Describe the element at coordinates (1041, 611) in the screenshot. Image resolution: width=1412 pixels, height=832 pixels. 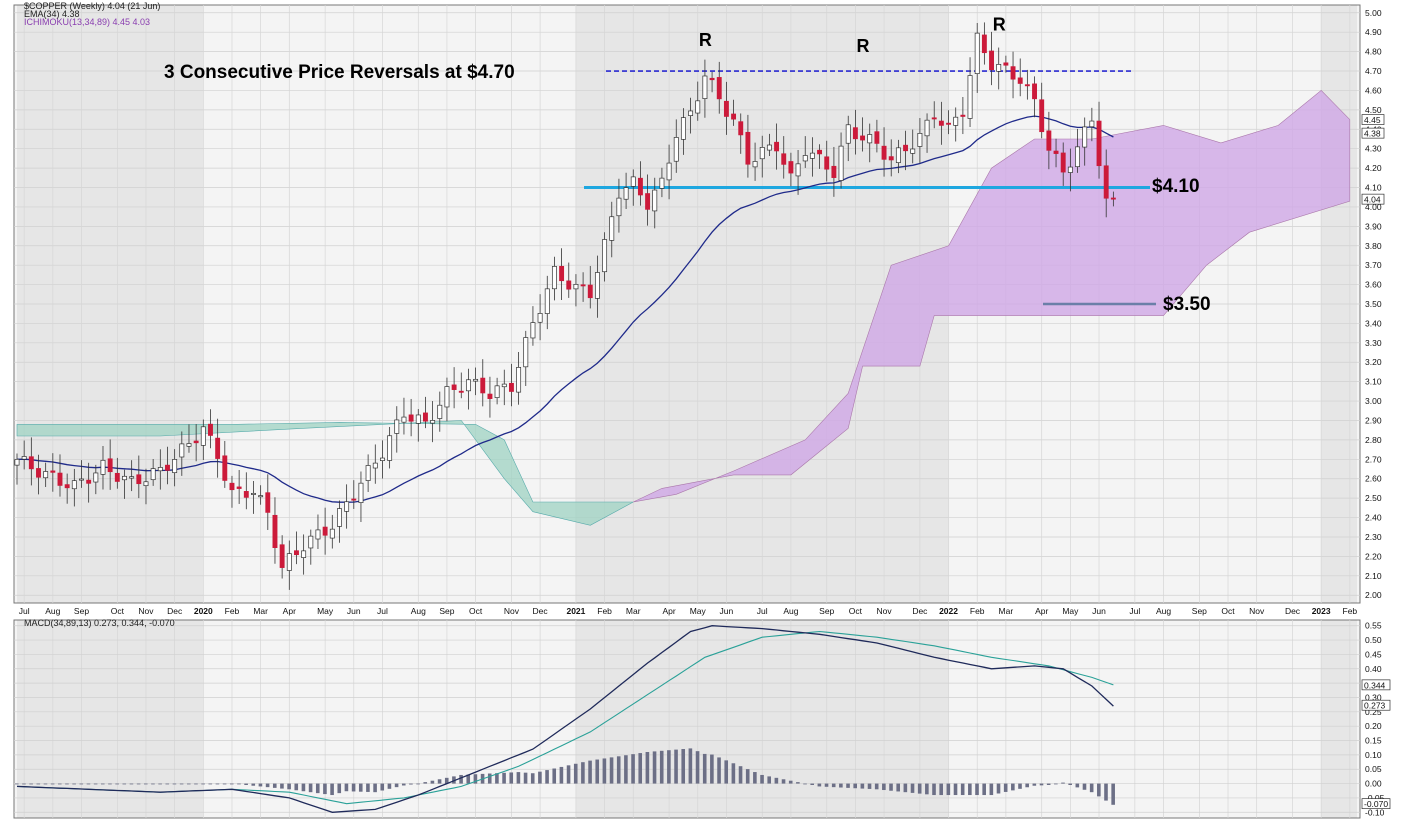
I see `date-tick-label: Apr` at that location.